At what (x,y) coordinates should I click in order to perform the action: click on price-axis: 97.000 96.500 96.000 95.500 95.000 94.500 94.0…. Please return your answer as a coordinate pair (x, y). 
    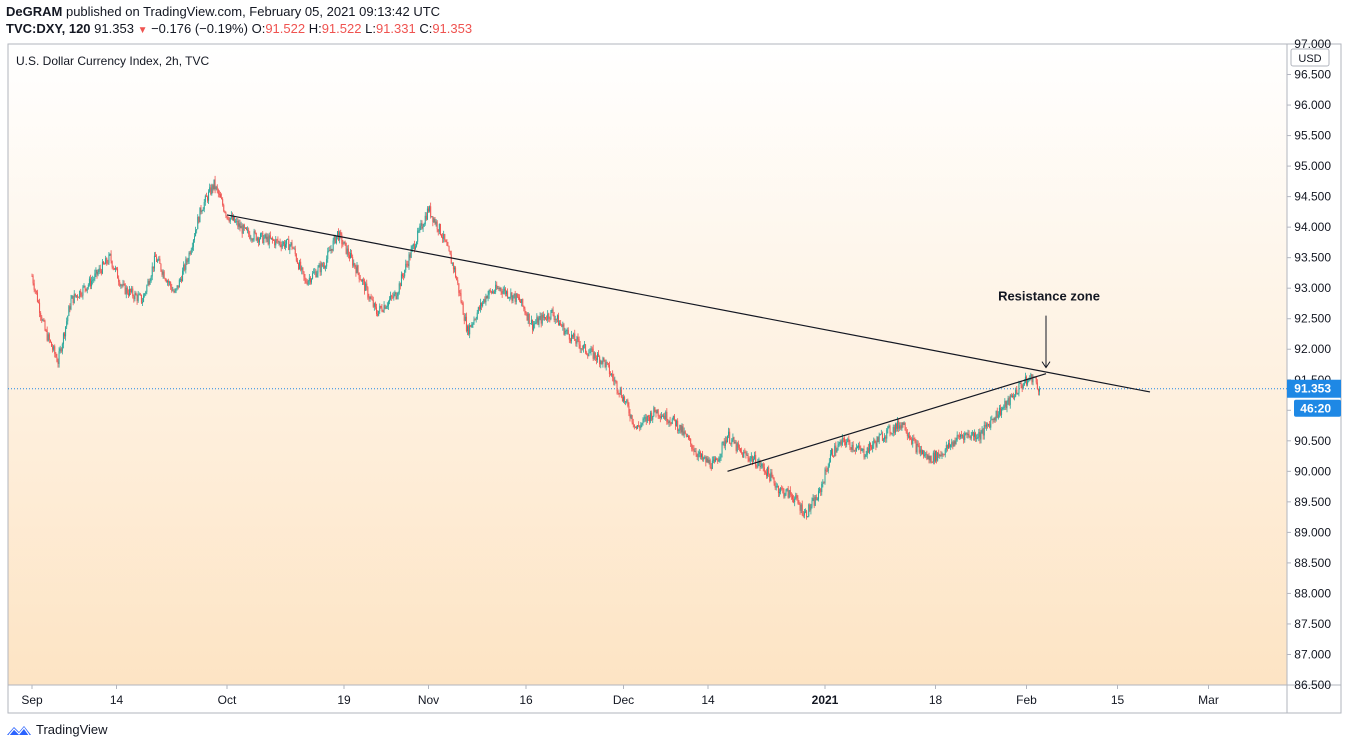
    Looking at the image, I should click on (1309, 364).